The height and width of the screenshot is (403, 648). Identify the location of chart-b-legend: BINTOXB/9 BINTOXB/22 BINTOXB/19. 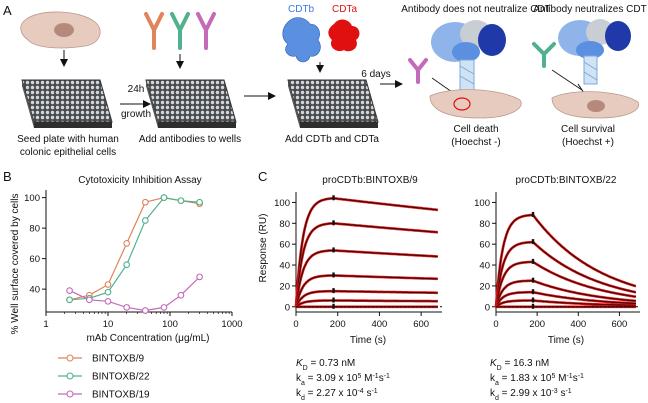
(104, 377).